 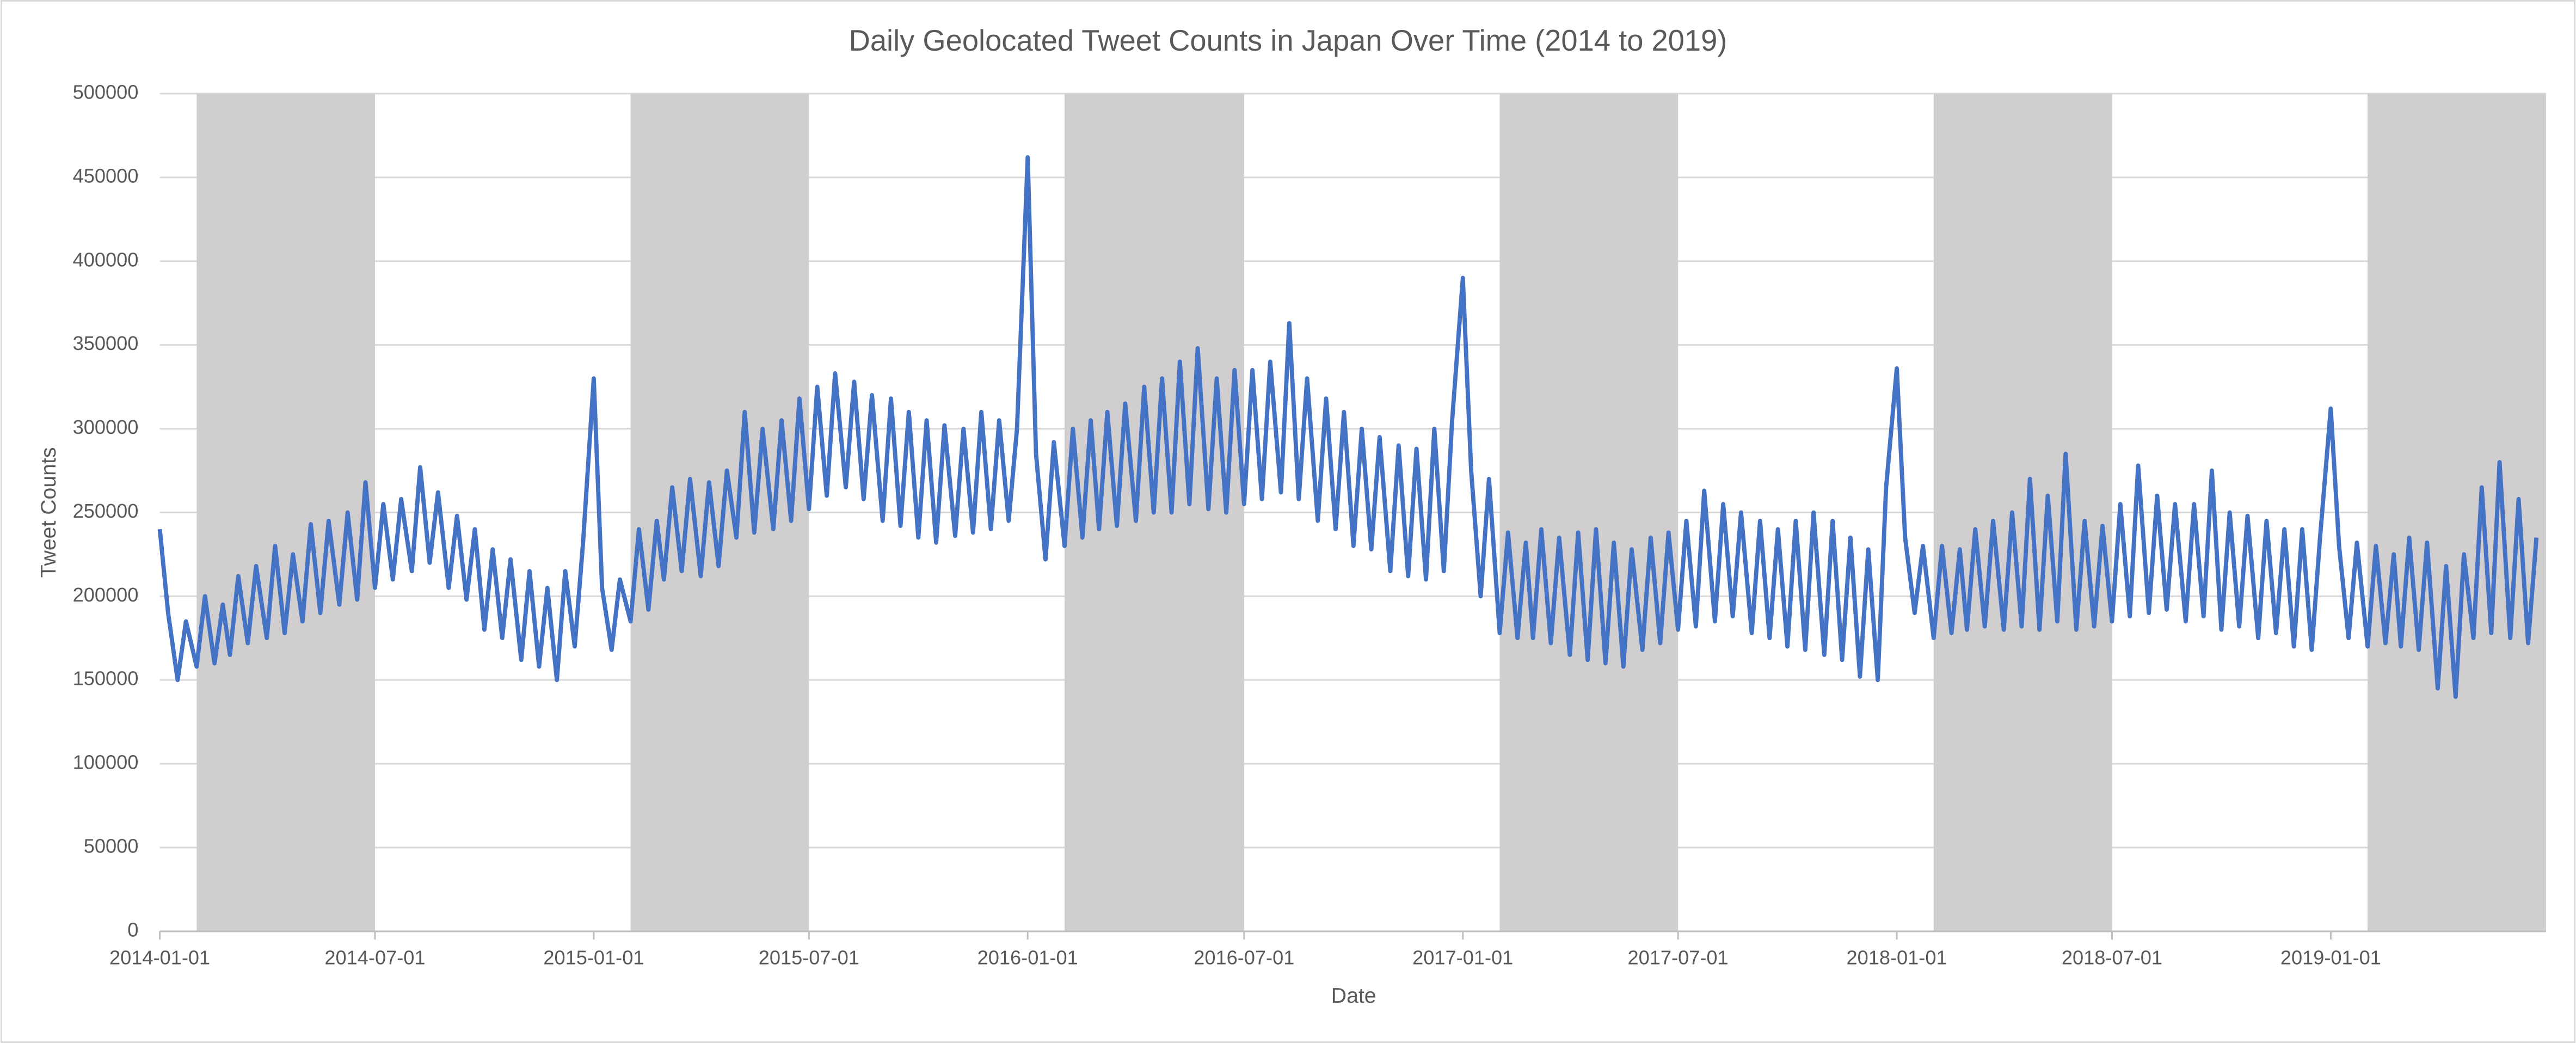 What do you see at coordinates (1353, 996) in the screenshot?
I see `x-axis-title: Date` at bounding box center [1353, 996].